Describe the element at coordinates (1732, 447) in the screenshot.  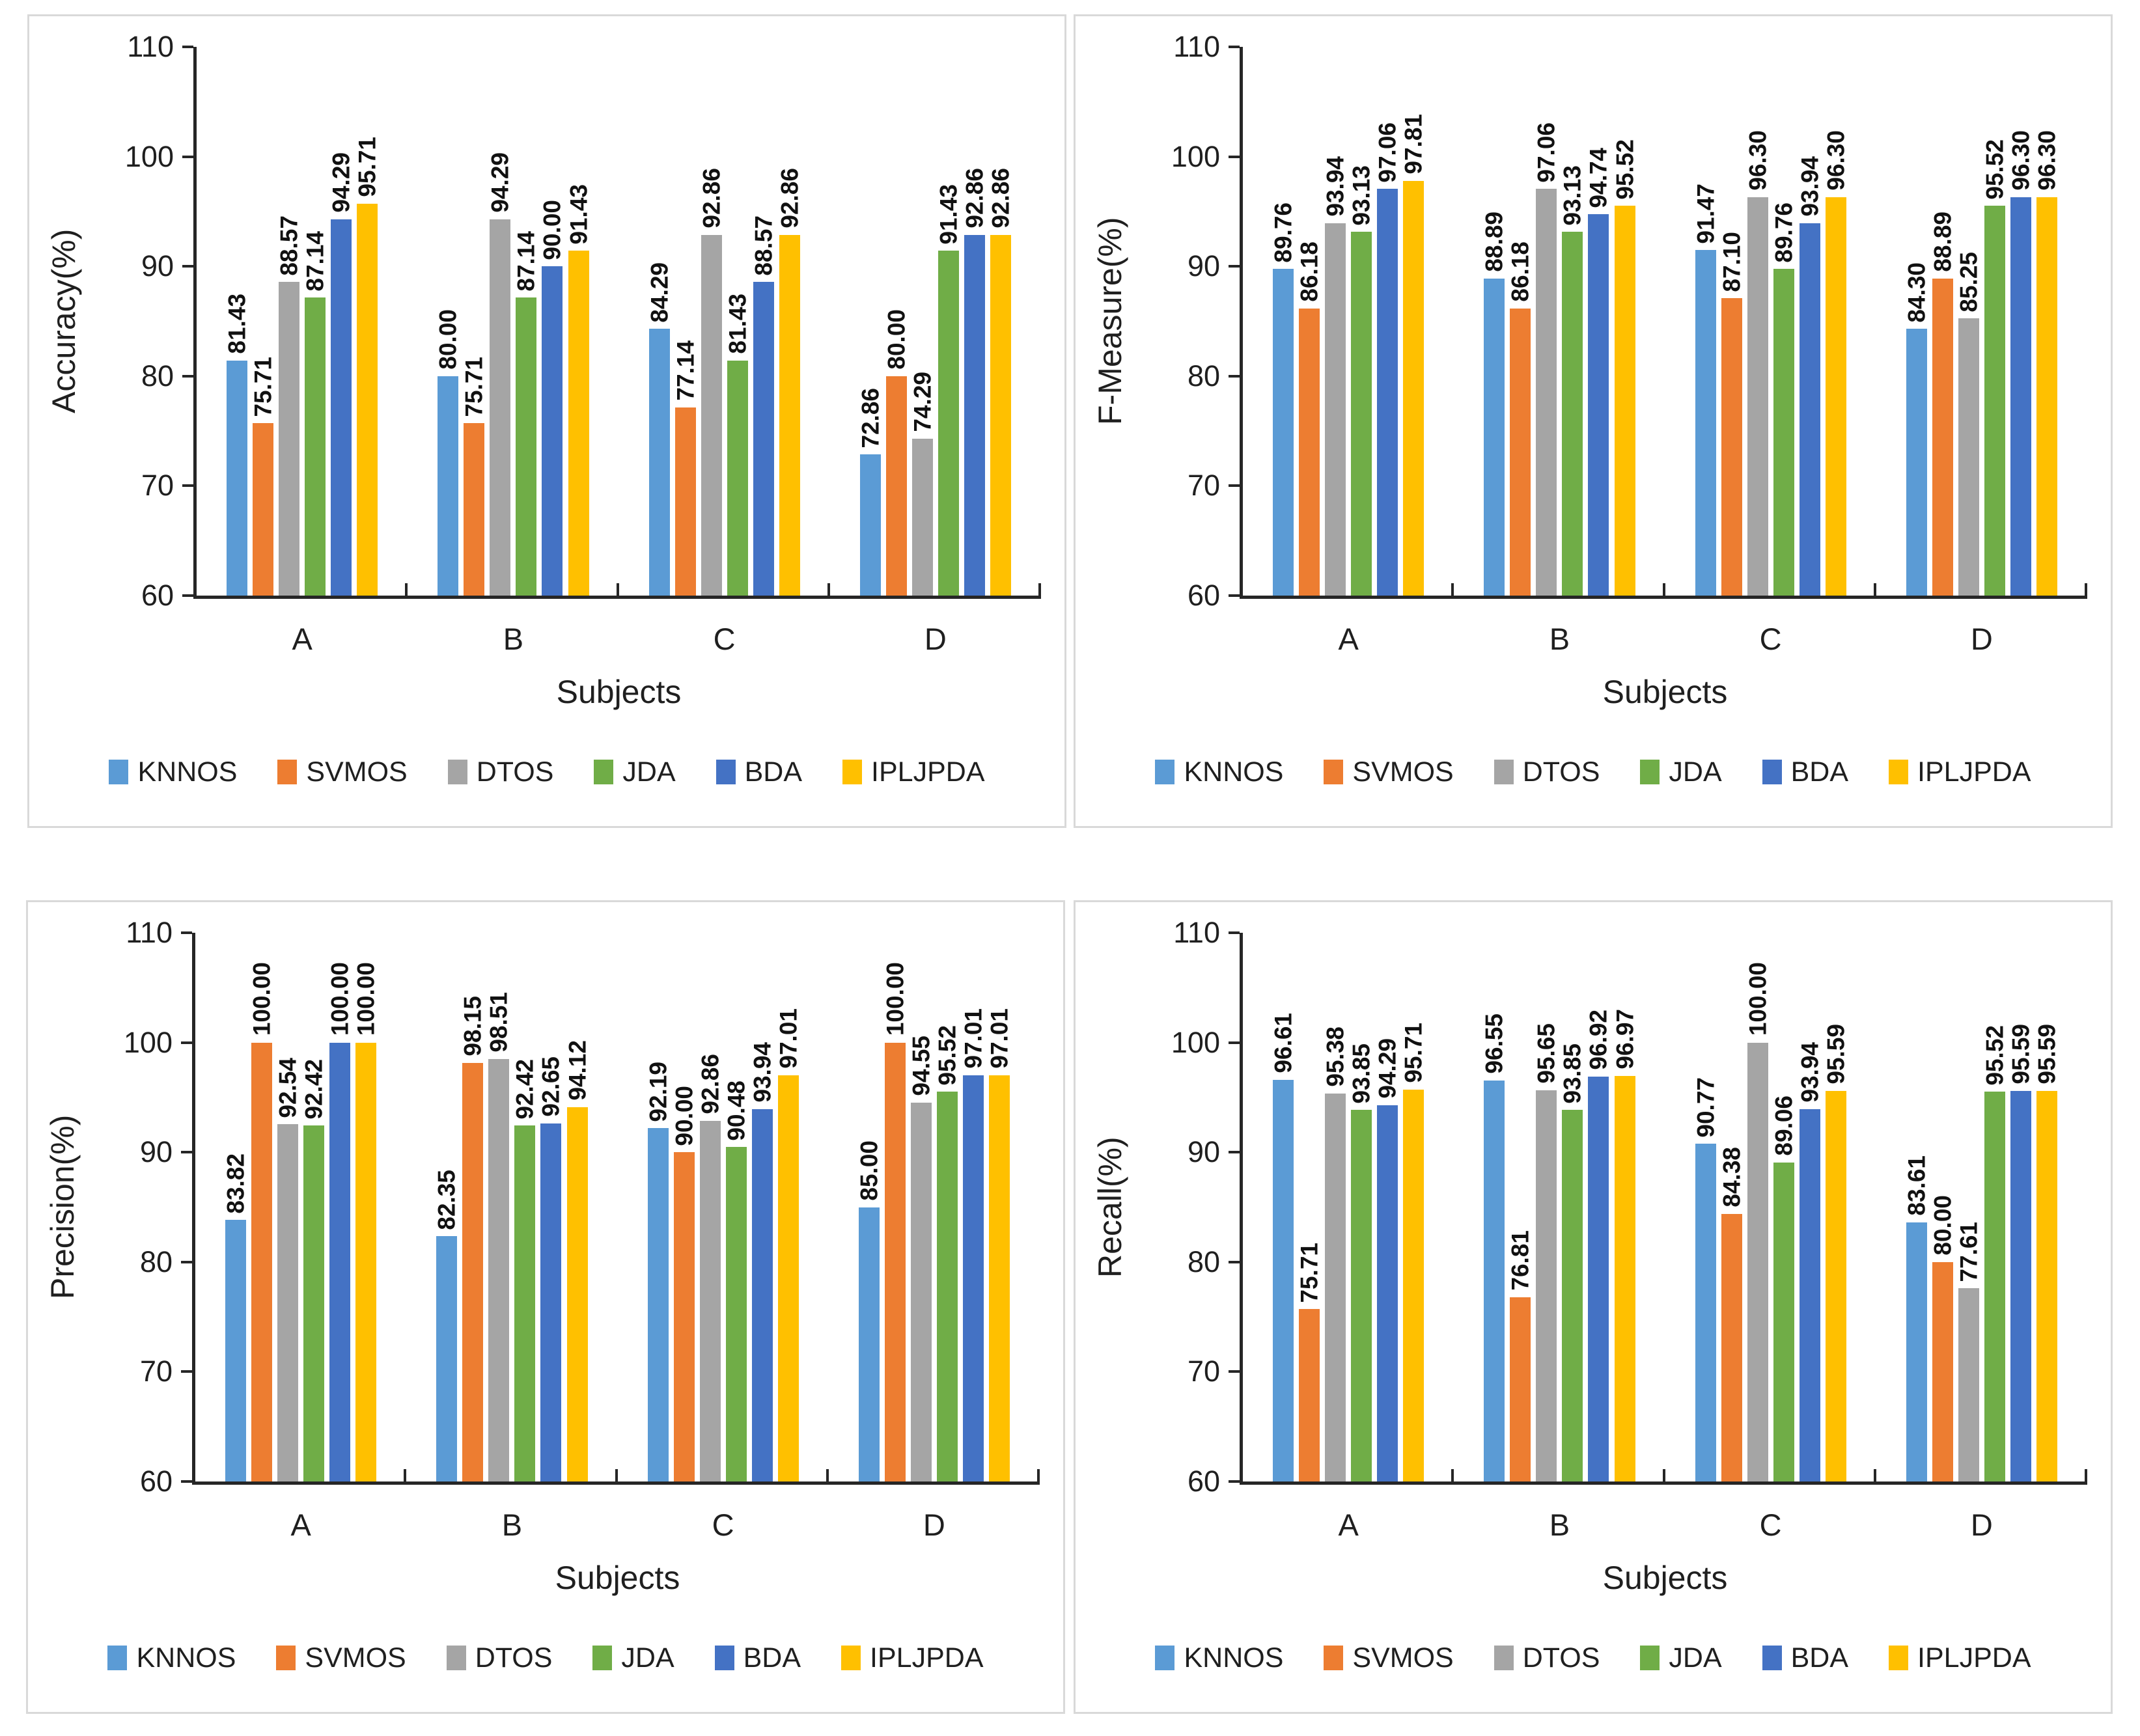
I see `bar-svmos-c` at that location.